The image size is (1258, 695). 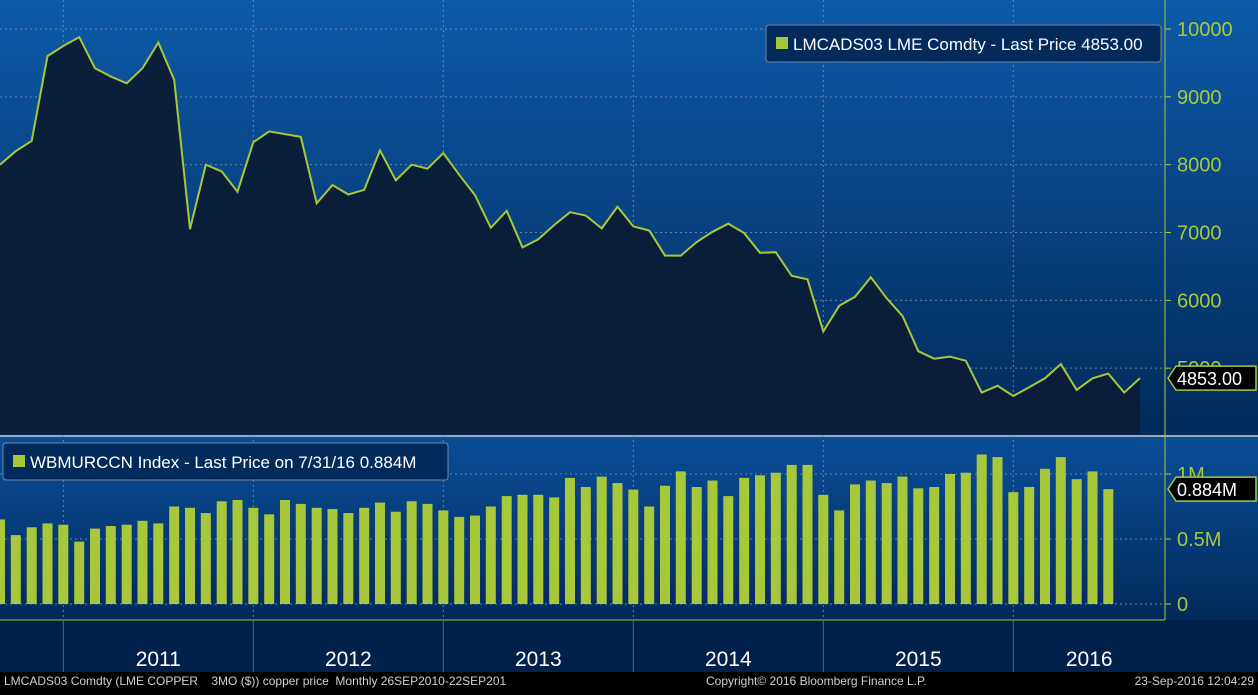 I want to click on volume-last-value-tag: 0.884M, so click(x=1212, y=489).